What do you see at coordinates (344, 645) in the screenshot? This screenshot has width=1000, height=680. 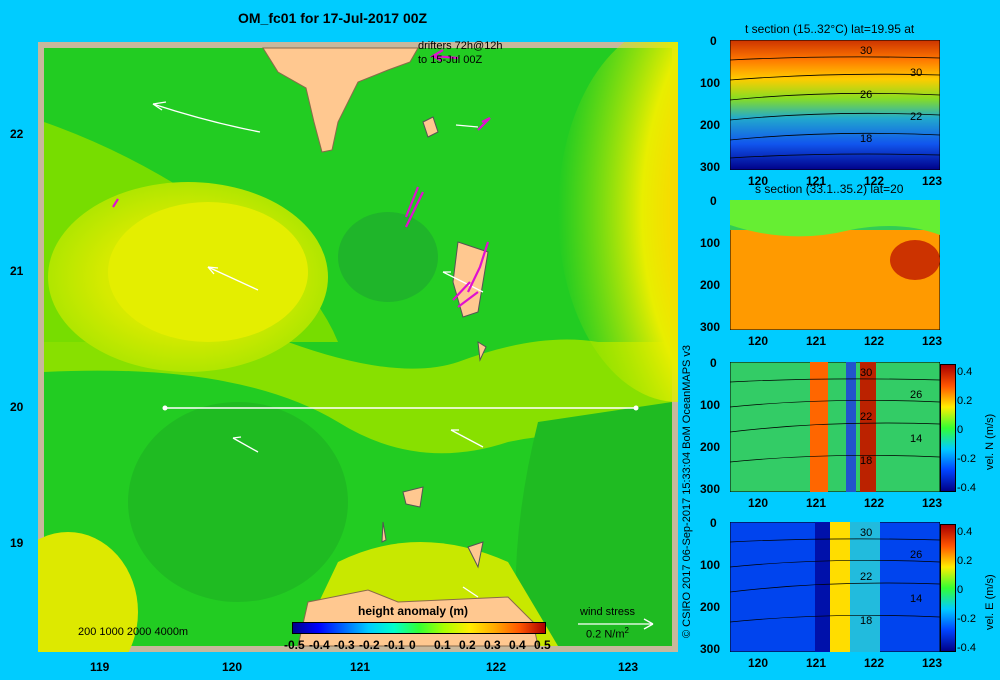 I see `colorbar-tick: -0.3` at bounding box center [344, 645].